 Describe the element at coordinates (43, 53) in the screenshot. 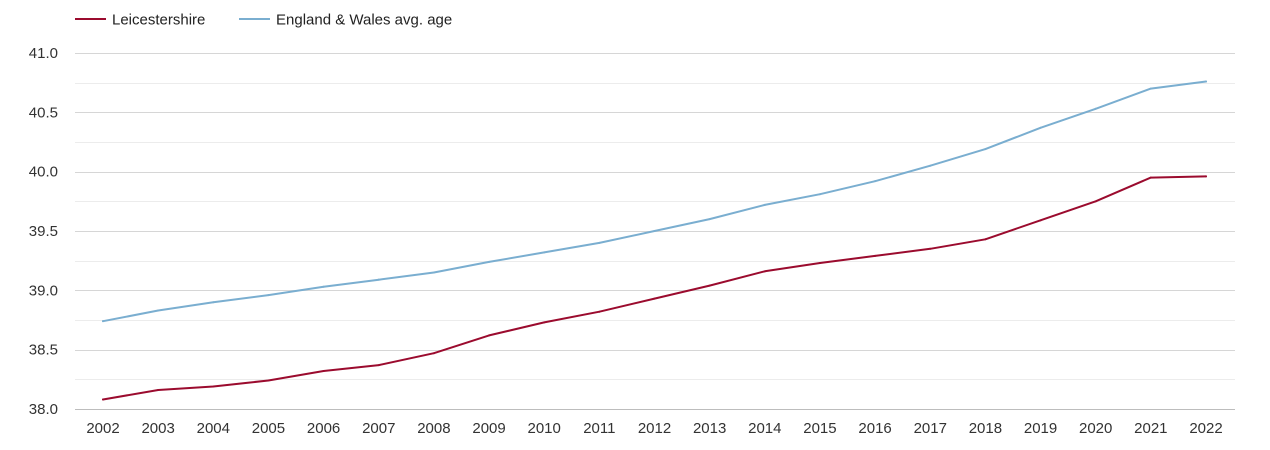

I see `y-tick-label: 41.0` at that location.